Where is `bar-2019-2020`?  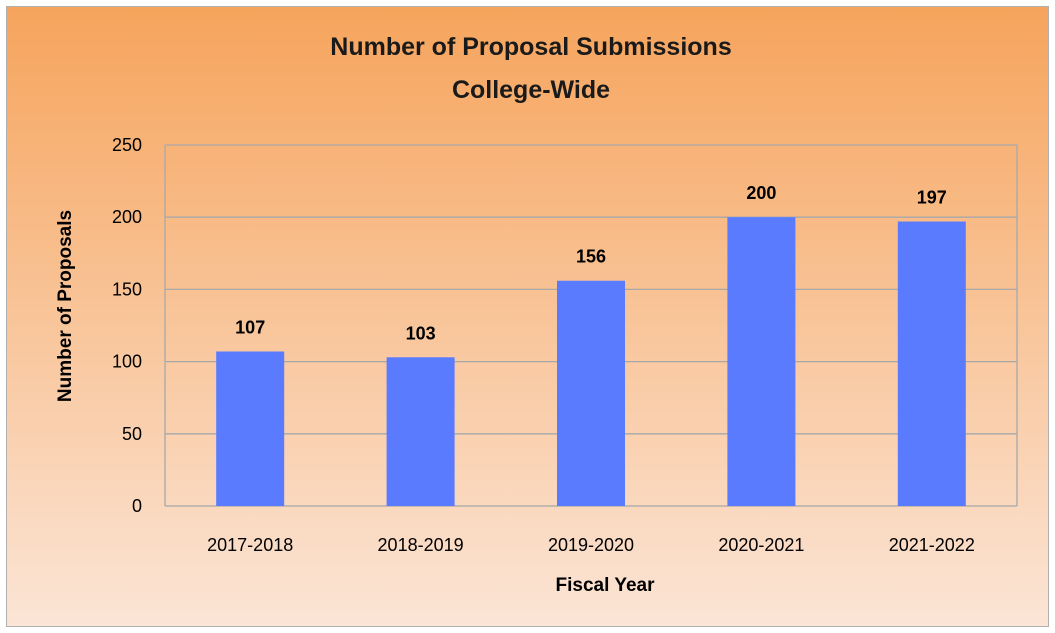 bar-2019-2020 is located at coordinates (591, 393).